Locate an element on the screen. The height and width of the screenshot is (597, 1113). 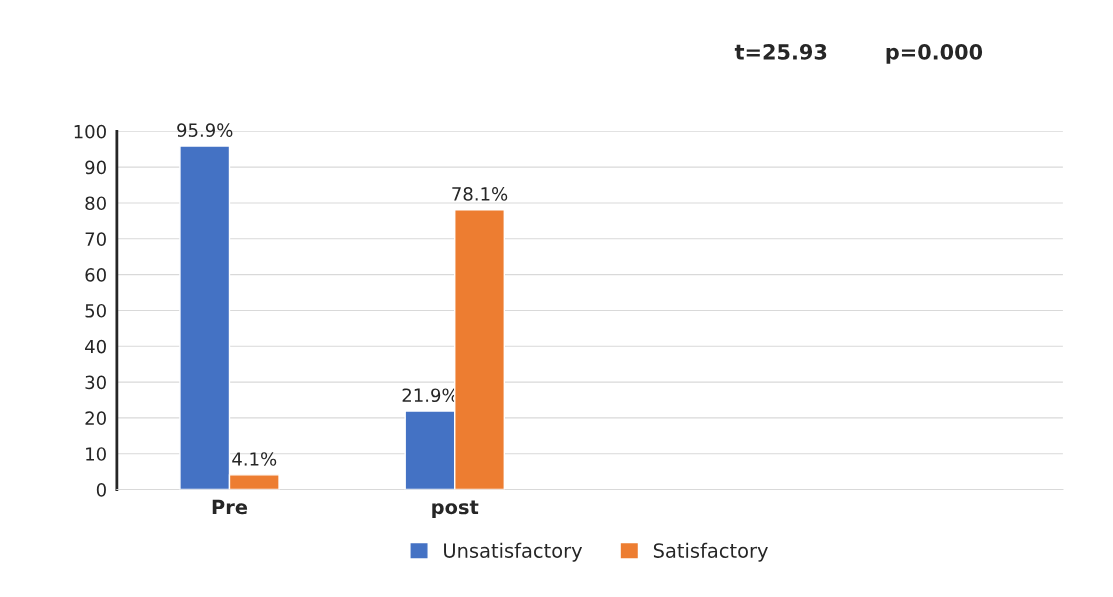
text: p=0.000 is located at coordinates (934, 54).